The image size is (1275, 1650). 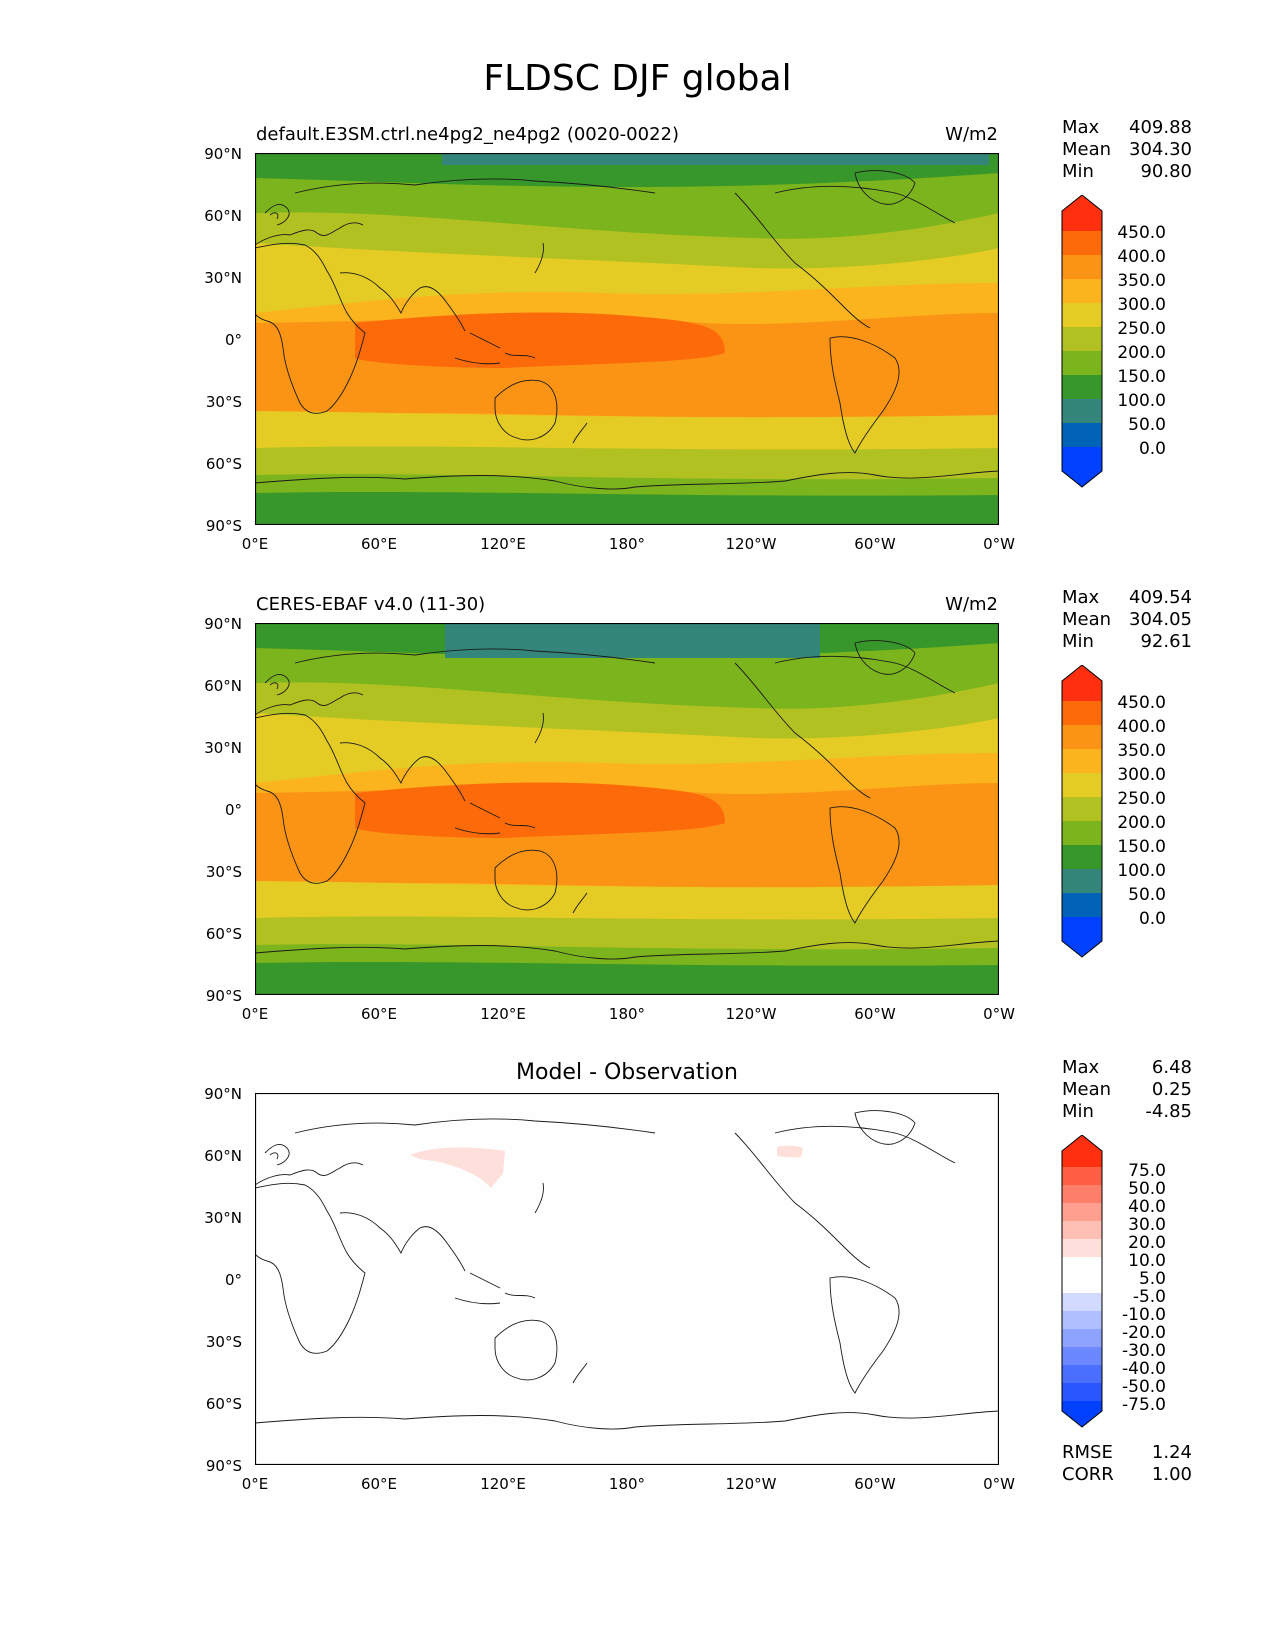 What do you see at coordinates (627, 339) in the screenshot?
I see `model-map` at bounding box center [627, 339].